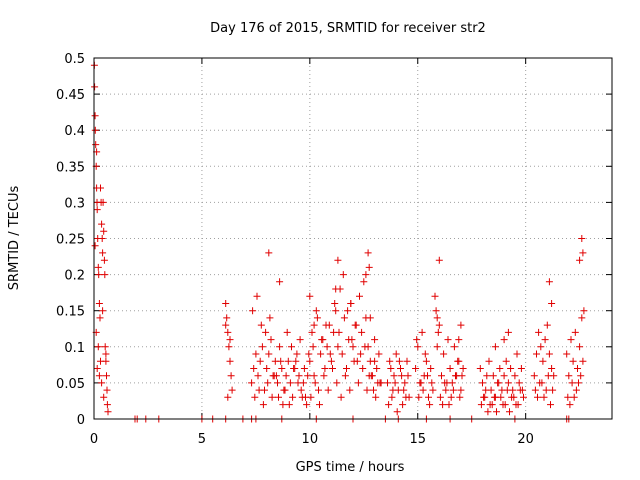 The image size is (640, 480). What do you see at coordinates (14, 238) in the screenshot?
I see `y-axis-label: SRMTID / TECUs` at bounding box center [14, 238].